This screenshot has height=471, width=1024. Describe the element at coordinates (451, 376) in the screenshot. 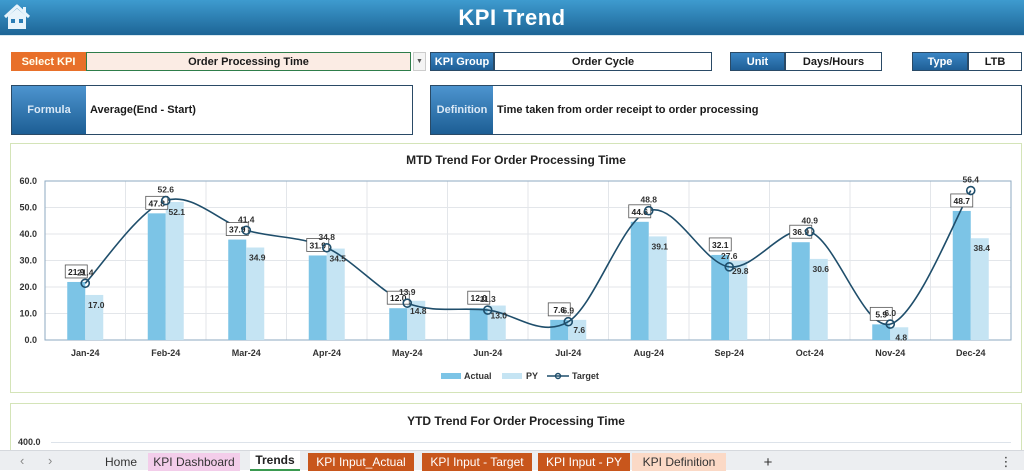

I see `legend-actual-swatch` at that location.